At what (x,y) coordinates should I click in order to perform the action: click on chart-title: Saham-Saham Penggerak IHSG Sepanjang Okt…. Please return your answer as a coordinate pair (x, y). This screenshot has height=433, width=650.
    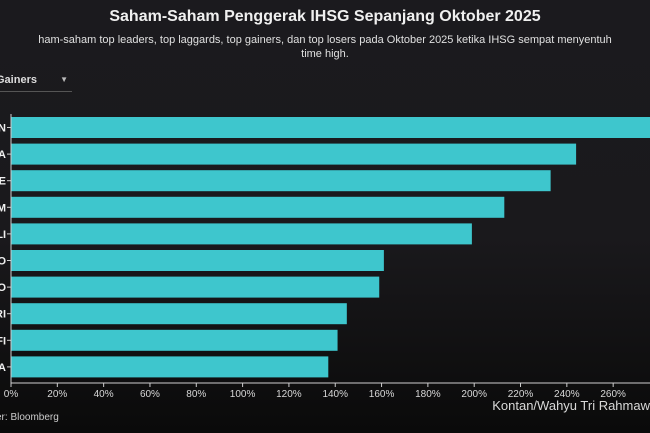
    Looking at the image, I should click on (325, 16).